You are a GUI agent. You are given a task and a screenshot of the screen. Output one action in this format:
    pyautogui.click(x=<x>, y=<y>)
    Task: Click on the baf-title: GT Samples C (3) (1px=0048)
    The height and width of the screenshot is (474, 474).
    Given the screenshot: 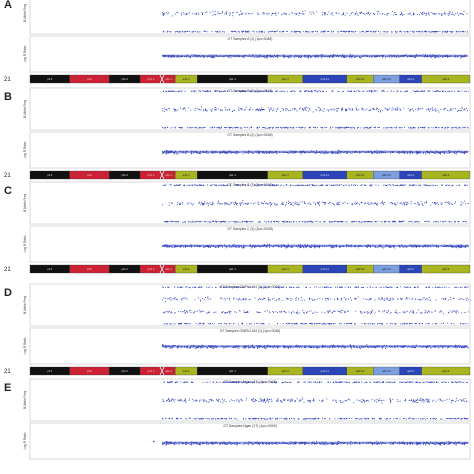 What is the action you would take?
    pyautogui.click(x=249, y=185)
    